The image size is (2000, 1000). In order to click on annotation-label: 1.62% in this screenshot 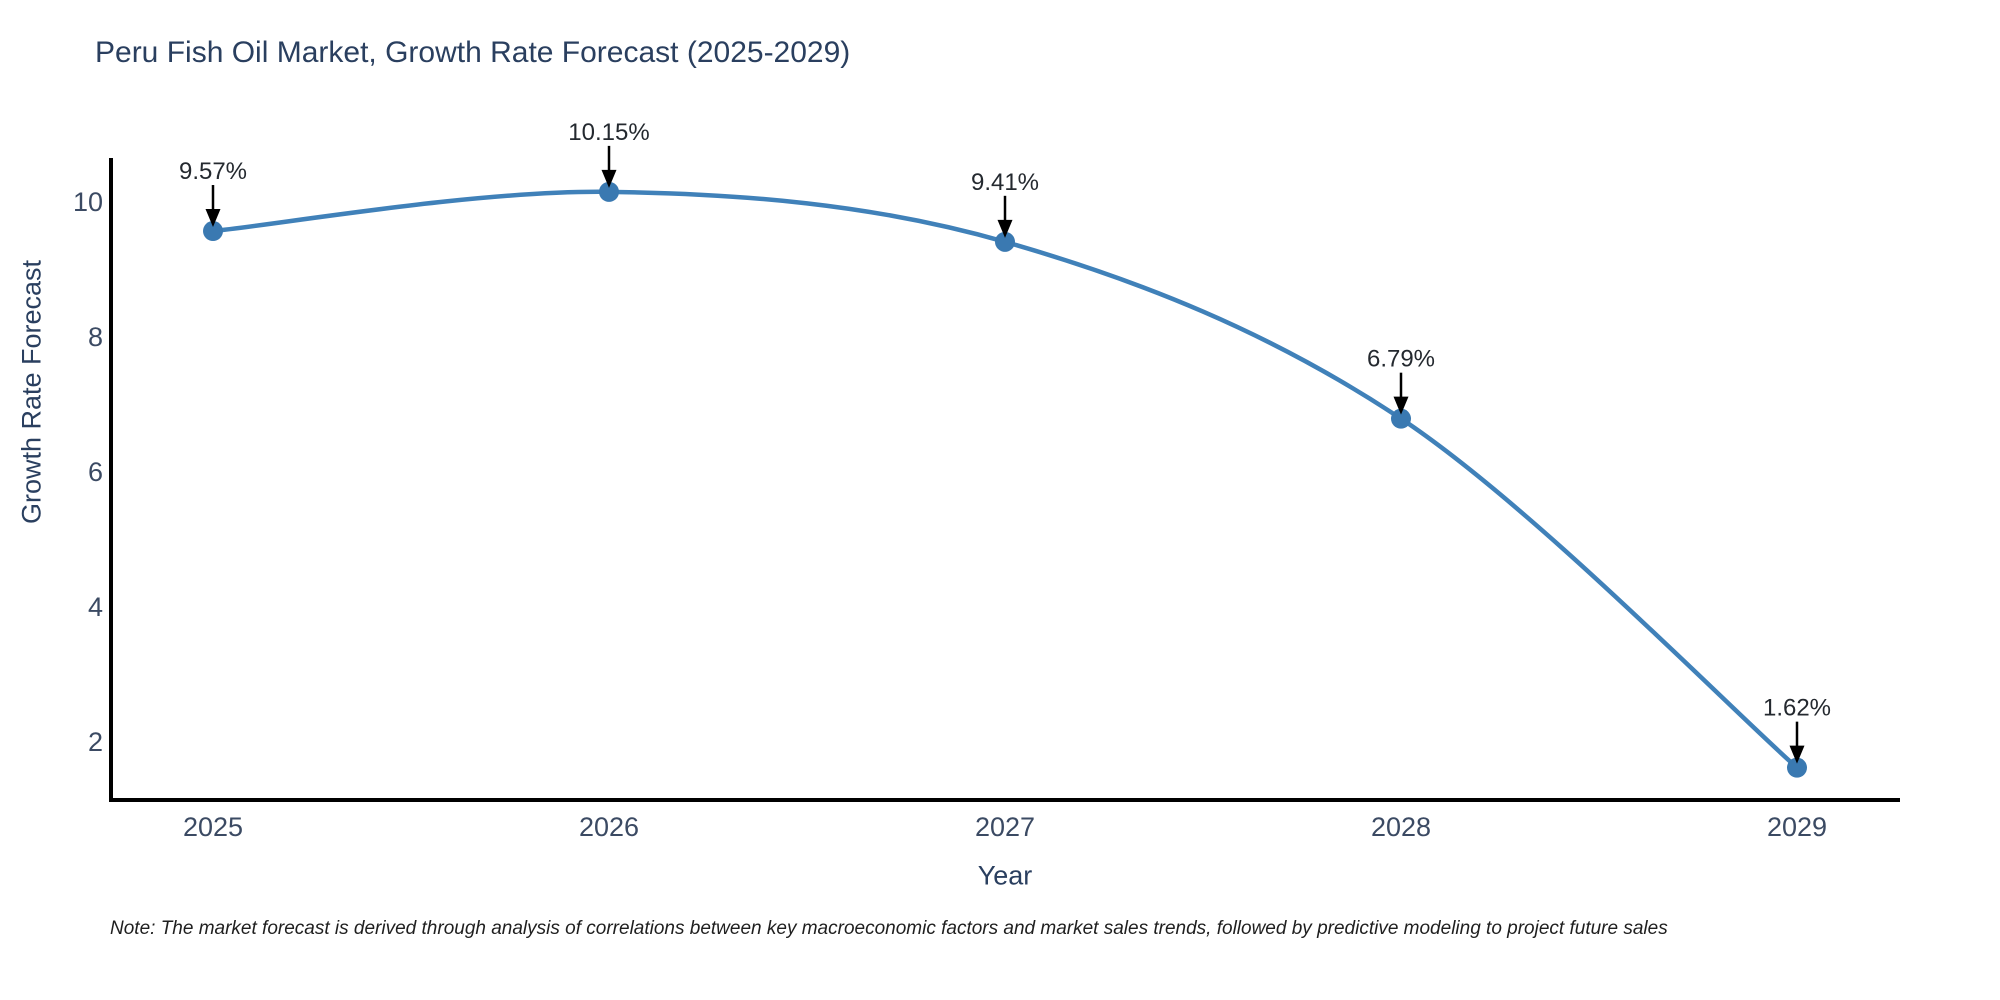, I will do `click(1797, 708)`.